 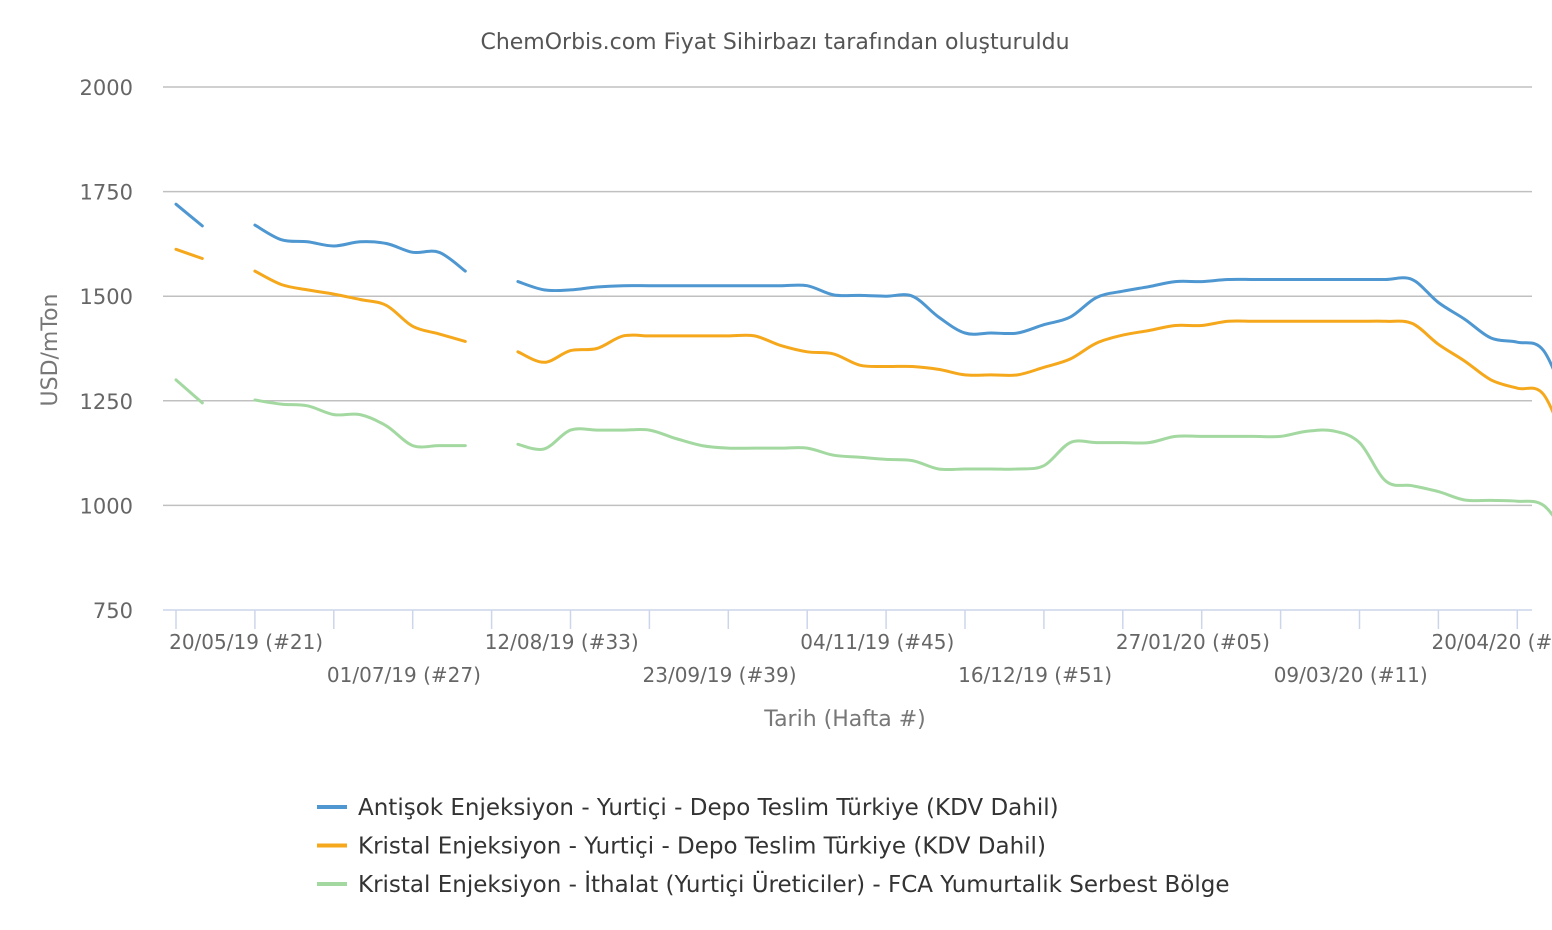 What do you see at coordinates (1193, 642) in the screenshot?
I see `x-tick-label: 27/01/20 (#05)` at bounding box center [1193, 642].